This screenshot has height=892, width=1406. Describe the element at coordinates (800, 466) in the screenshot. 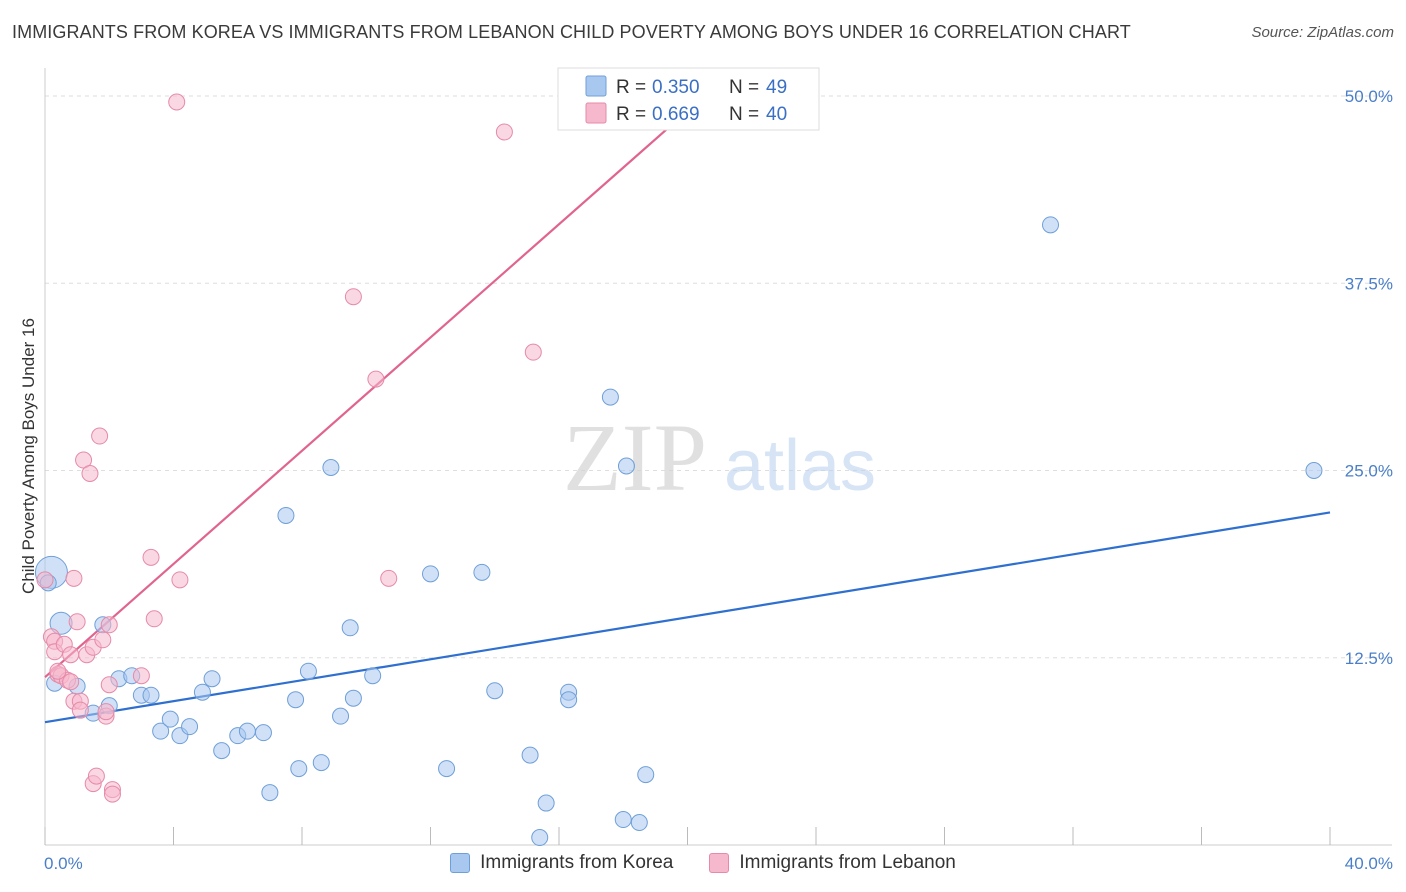

I see `watermark-atlas: atlas` at that location.